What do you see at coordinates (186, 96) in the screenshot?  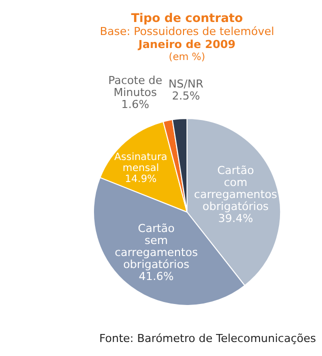 I see `data-label: 2.5%` at bounding box center [186, 96].